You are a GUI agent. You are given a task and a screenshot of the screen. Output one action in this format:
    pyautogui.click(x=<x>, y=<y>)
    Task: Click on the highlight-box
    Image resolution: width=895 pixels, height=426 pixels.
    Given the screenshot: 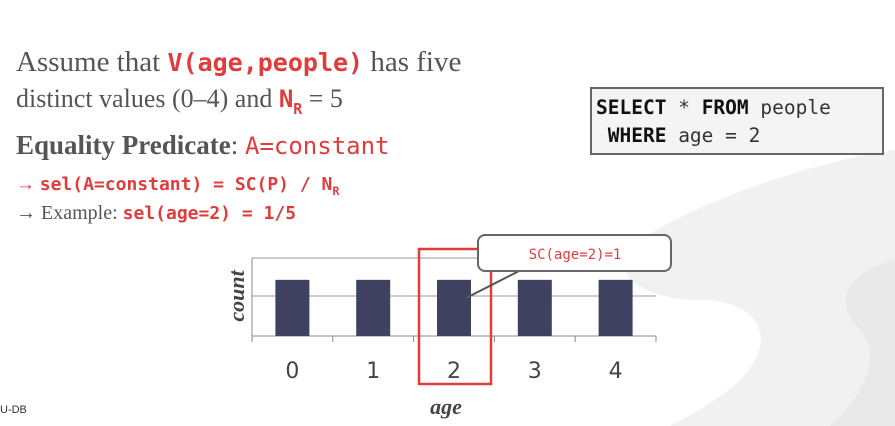 What is the action you would take?
    pyautogui.click(x=455, y=316)
    